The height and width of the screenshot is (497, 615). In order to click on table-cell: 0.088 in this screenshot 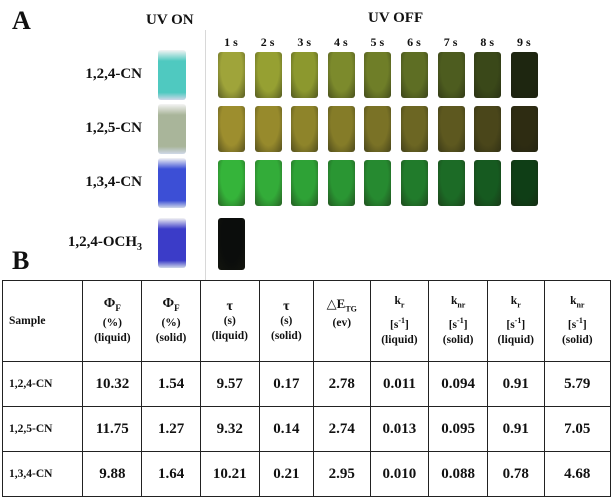, I will do `click(458, 474)`.